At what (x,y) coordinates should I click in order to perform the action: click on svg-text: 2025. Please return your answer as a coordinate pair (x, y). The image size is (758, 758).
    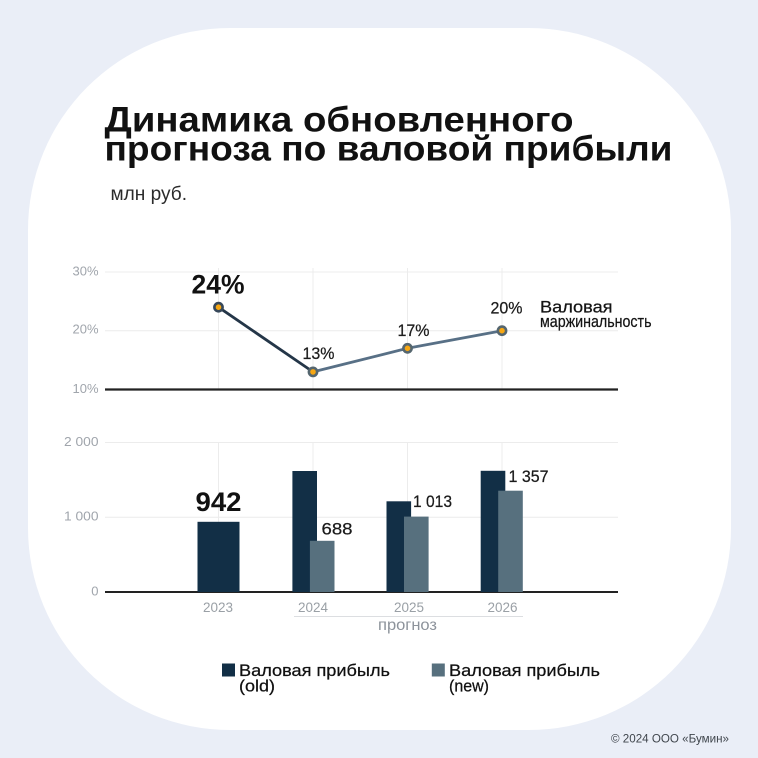
    Looking at the image, I should click on (409, 607).